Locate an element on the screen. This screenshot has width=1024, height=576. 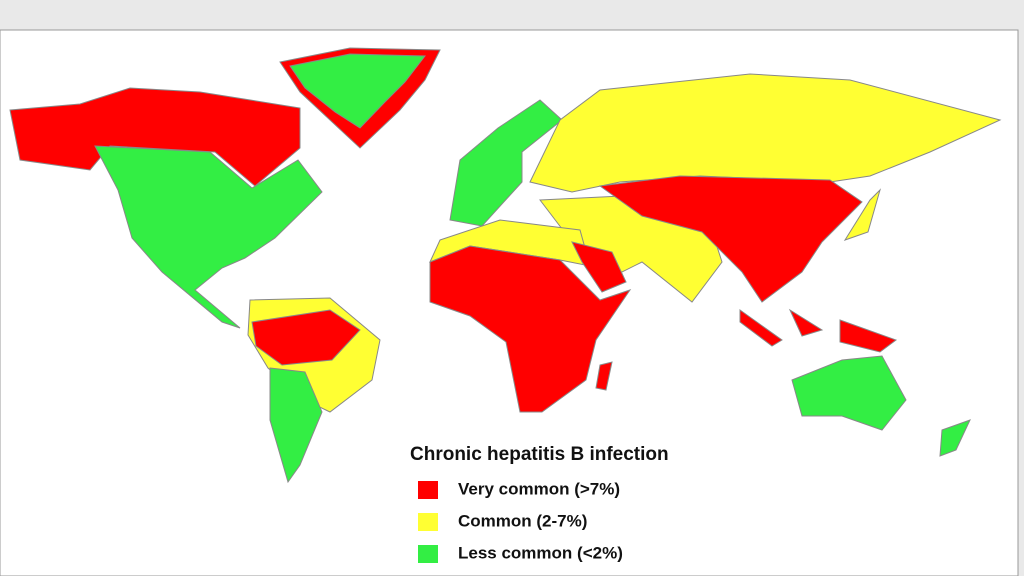
legend-label: Very common (>7%) is located at coordinates (539, 488).